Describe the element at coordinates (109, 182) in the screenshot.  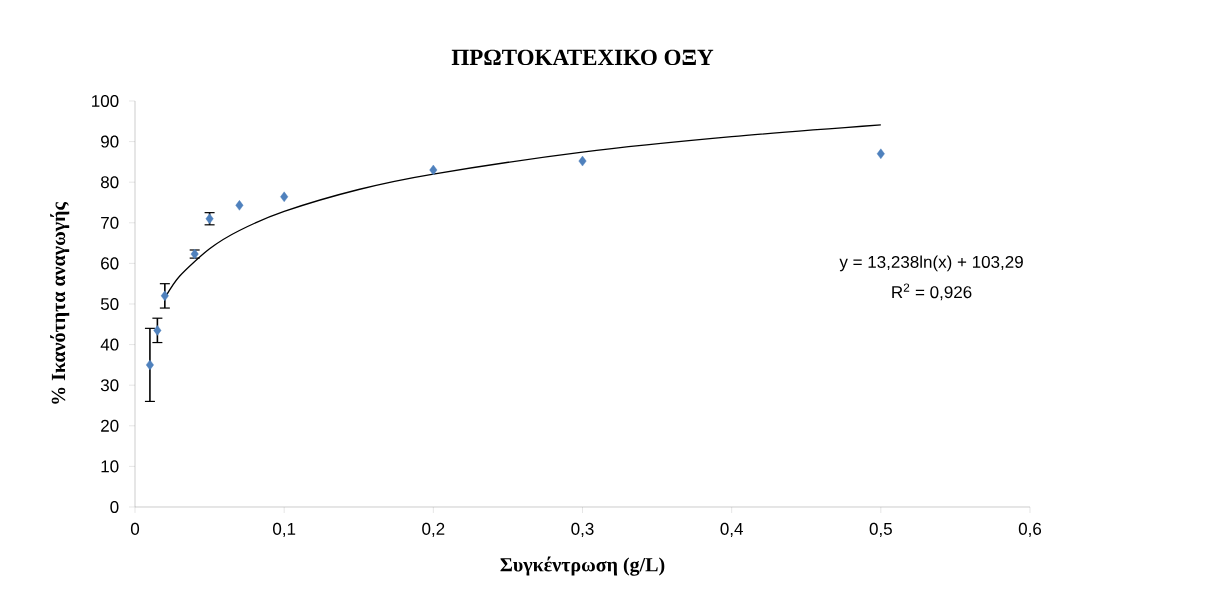
I see `y-tick-label: 80` at that location.